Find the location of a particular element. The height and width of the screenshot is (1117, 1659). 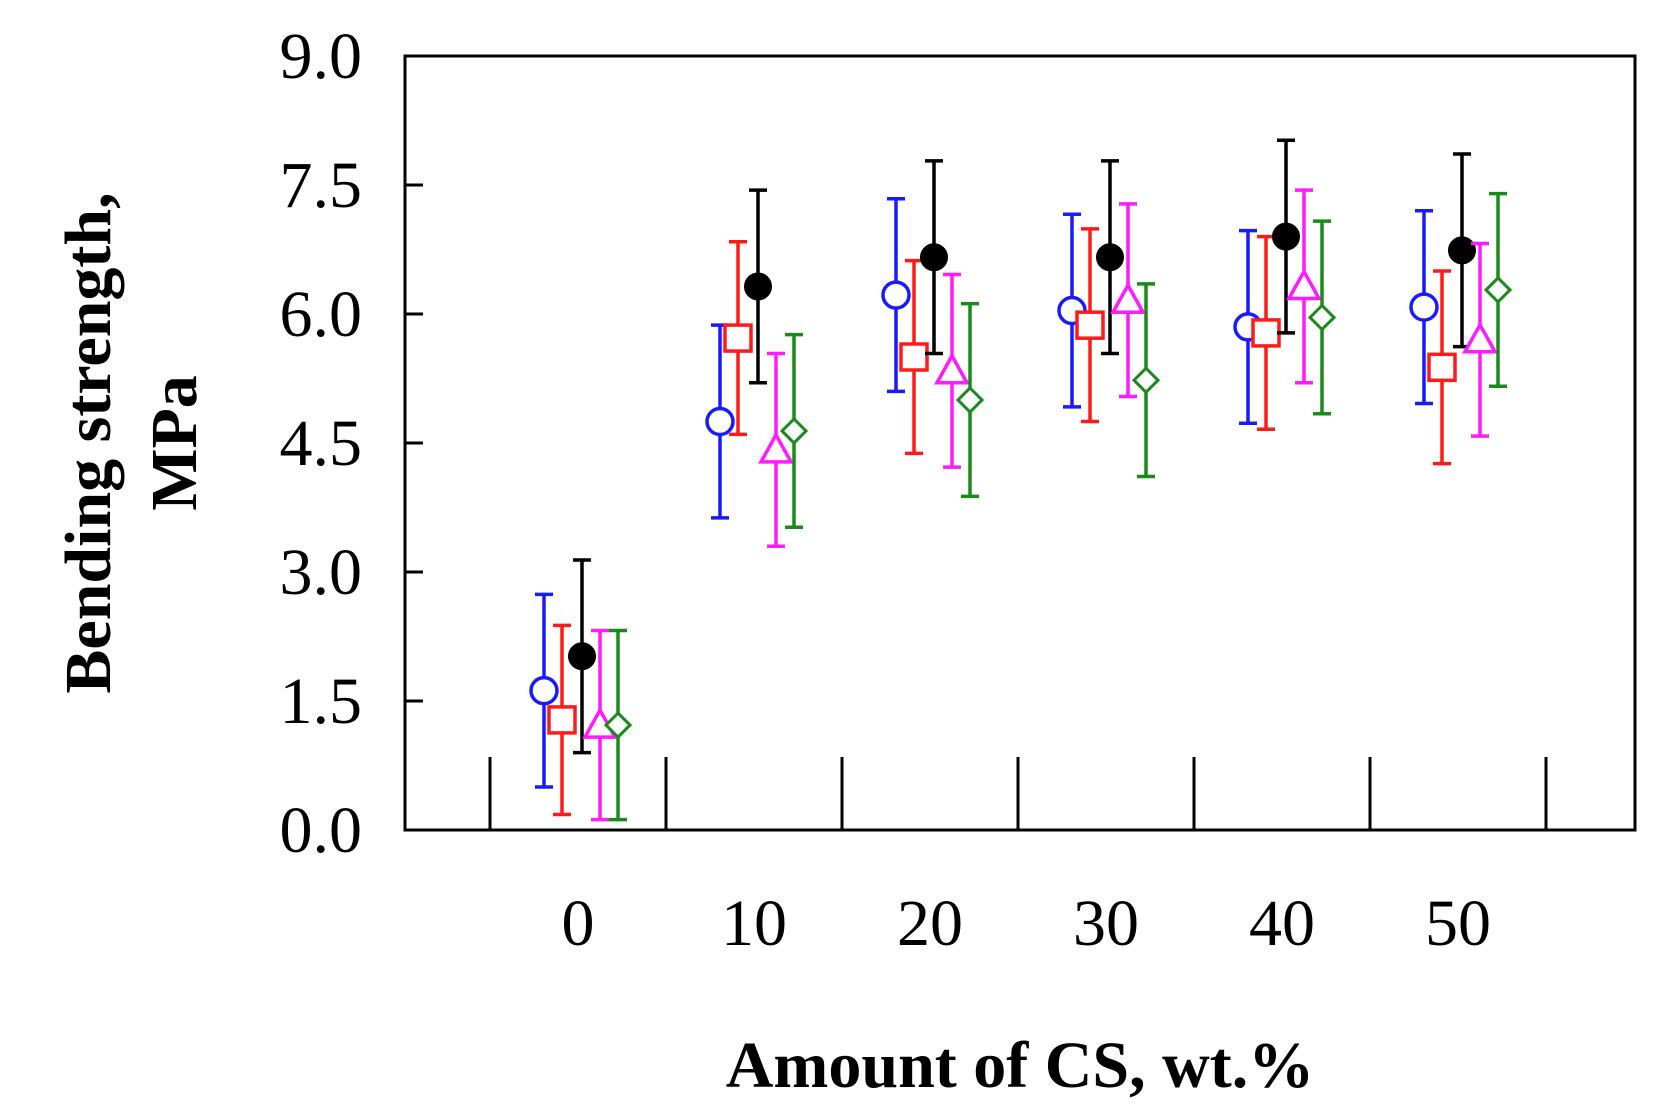

x-tick-label: 40 is located at coordinates (1282, 923).